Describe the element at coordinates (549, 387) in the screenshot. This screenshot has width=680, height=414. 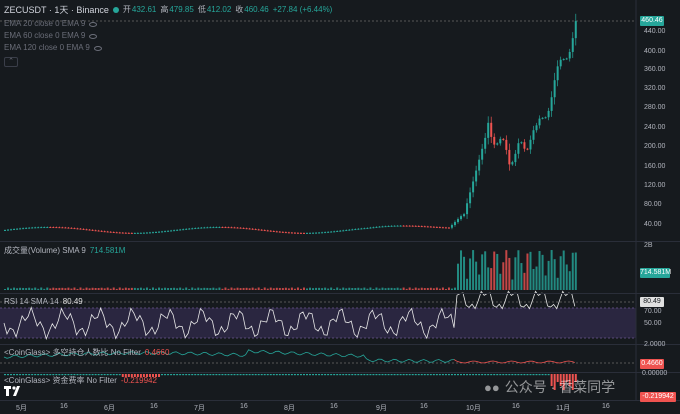
I see `watermark: ●● 公众号 · 香菜同学` at that location.